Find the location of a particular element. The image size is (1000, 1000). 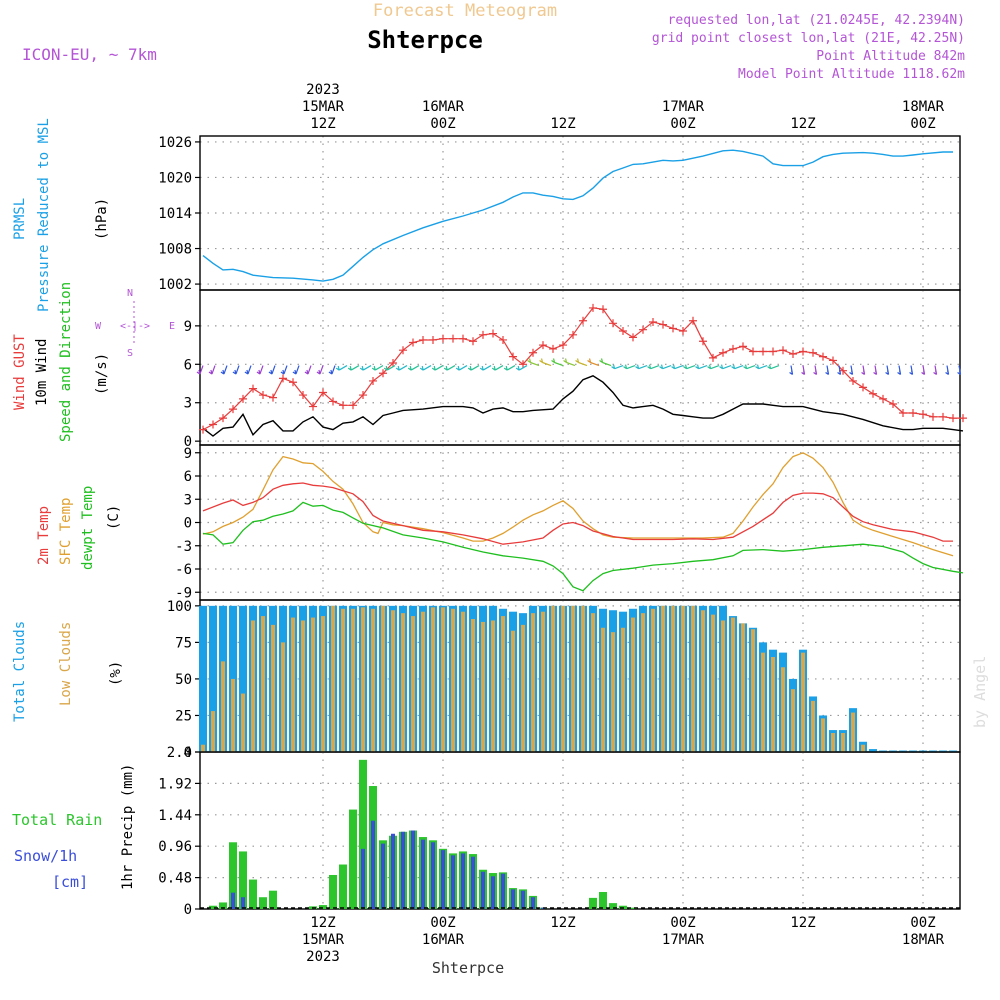

time-label: 16MAR is located at coordinates (443, 107).